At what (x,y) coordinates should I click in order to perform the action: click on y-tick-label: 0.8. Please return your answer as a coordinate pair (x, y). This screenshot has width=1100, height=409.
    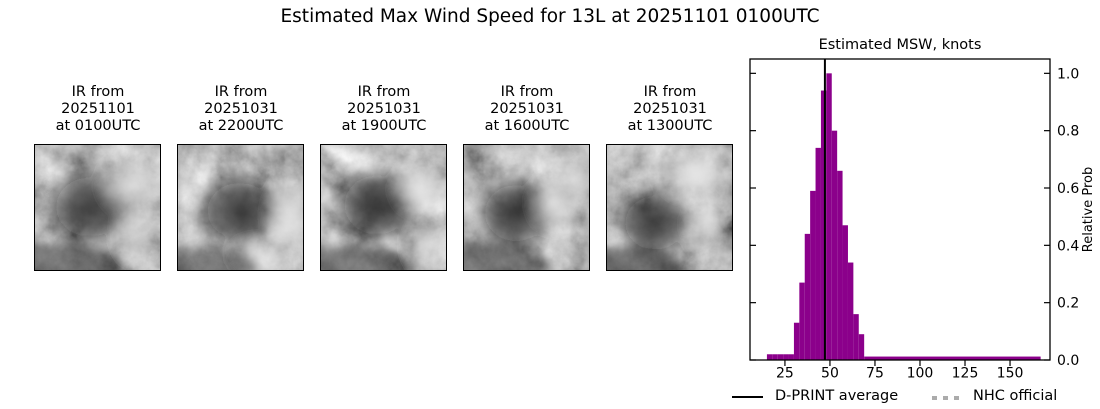
    Looking at the image, I should click on (1068, 132).